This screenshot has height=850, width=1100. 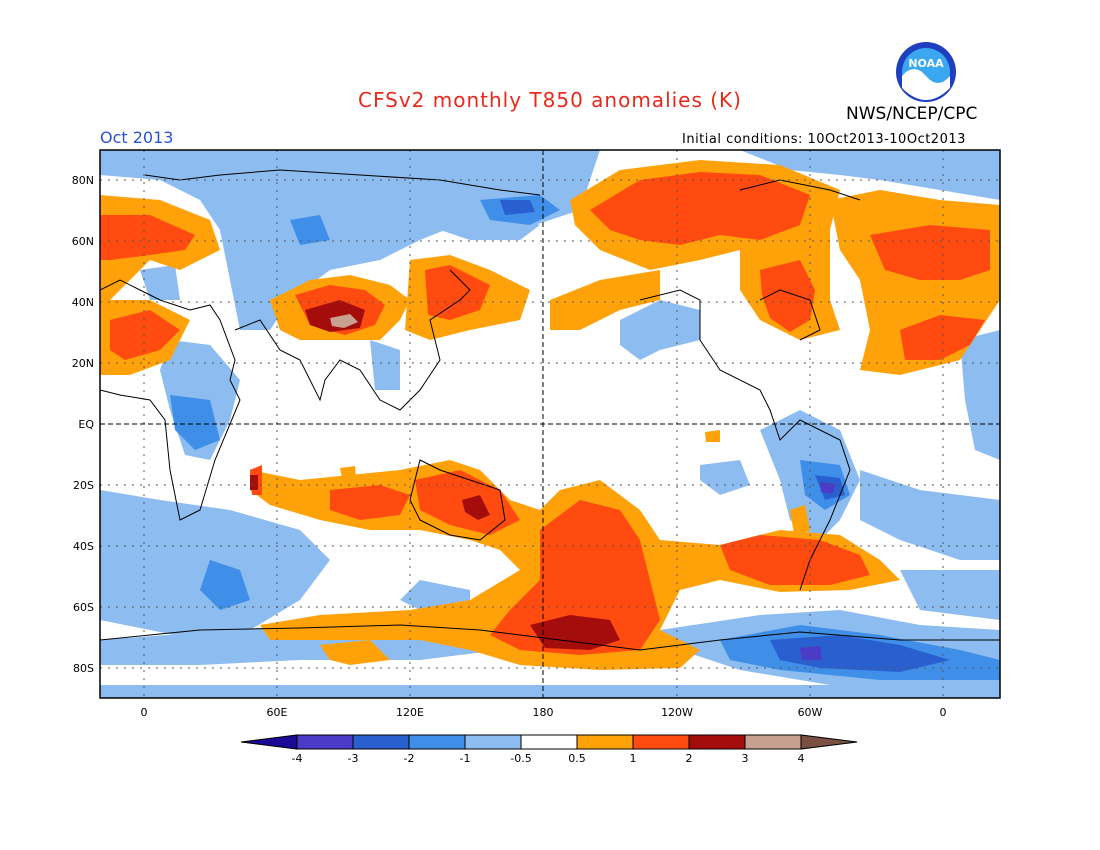 What do you see at coordinates (83, 546) in the screenshot?
I see `lat-label: 40S` at bounding box center [83, 546].